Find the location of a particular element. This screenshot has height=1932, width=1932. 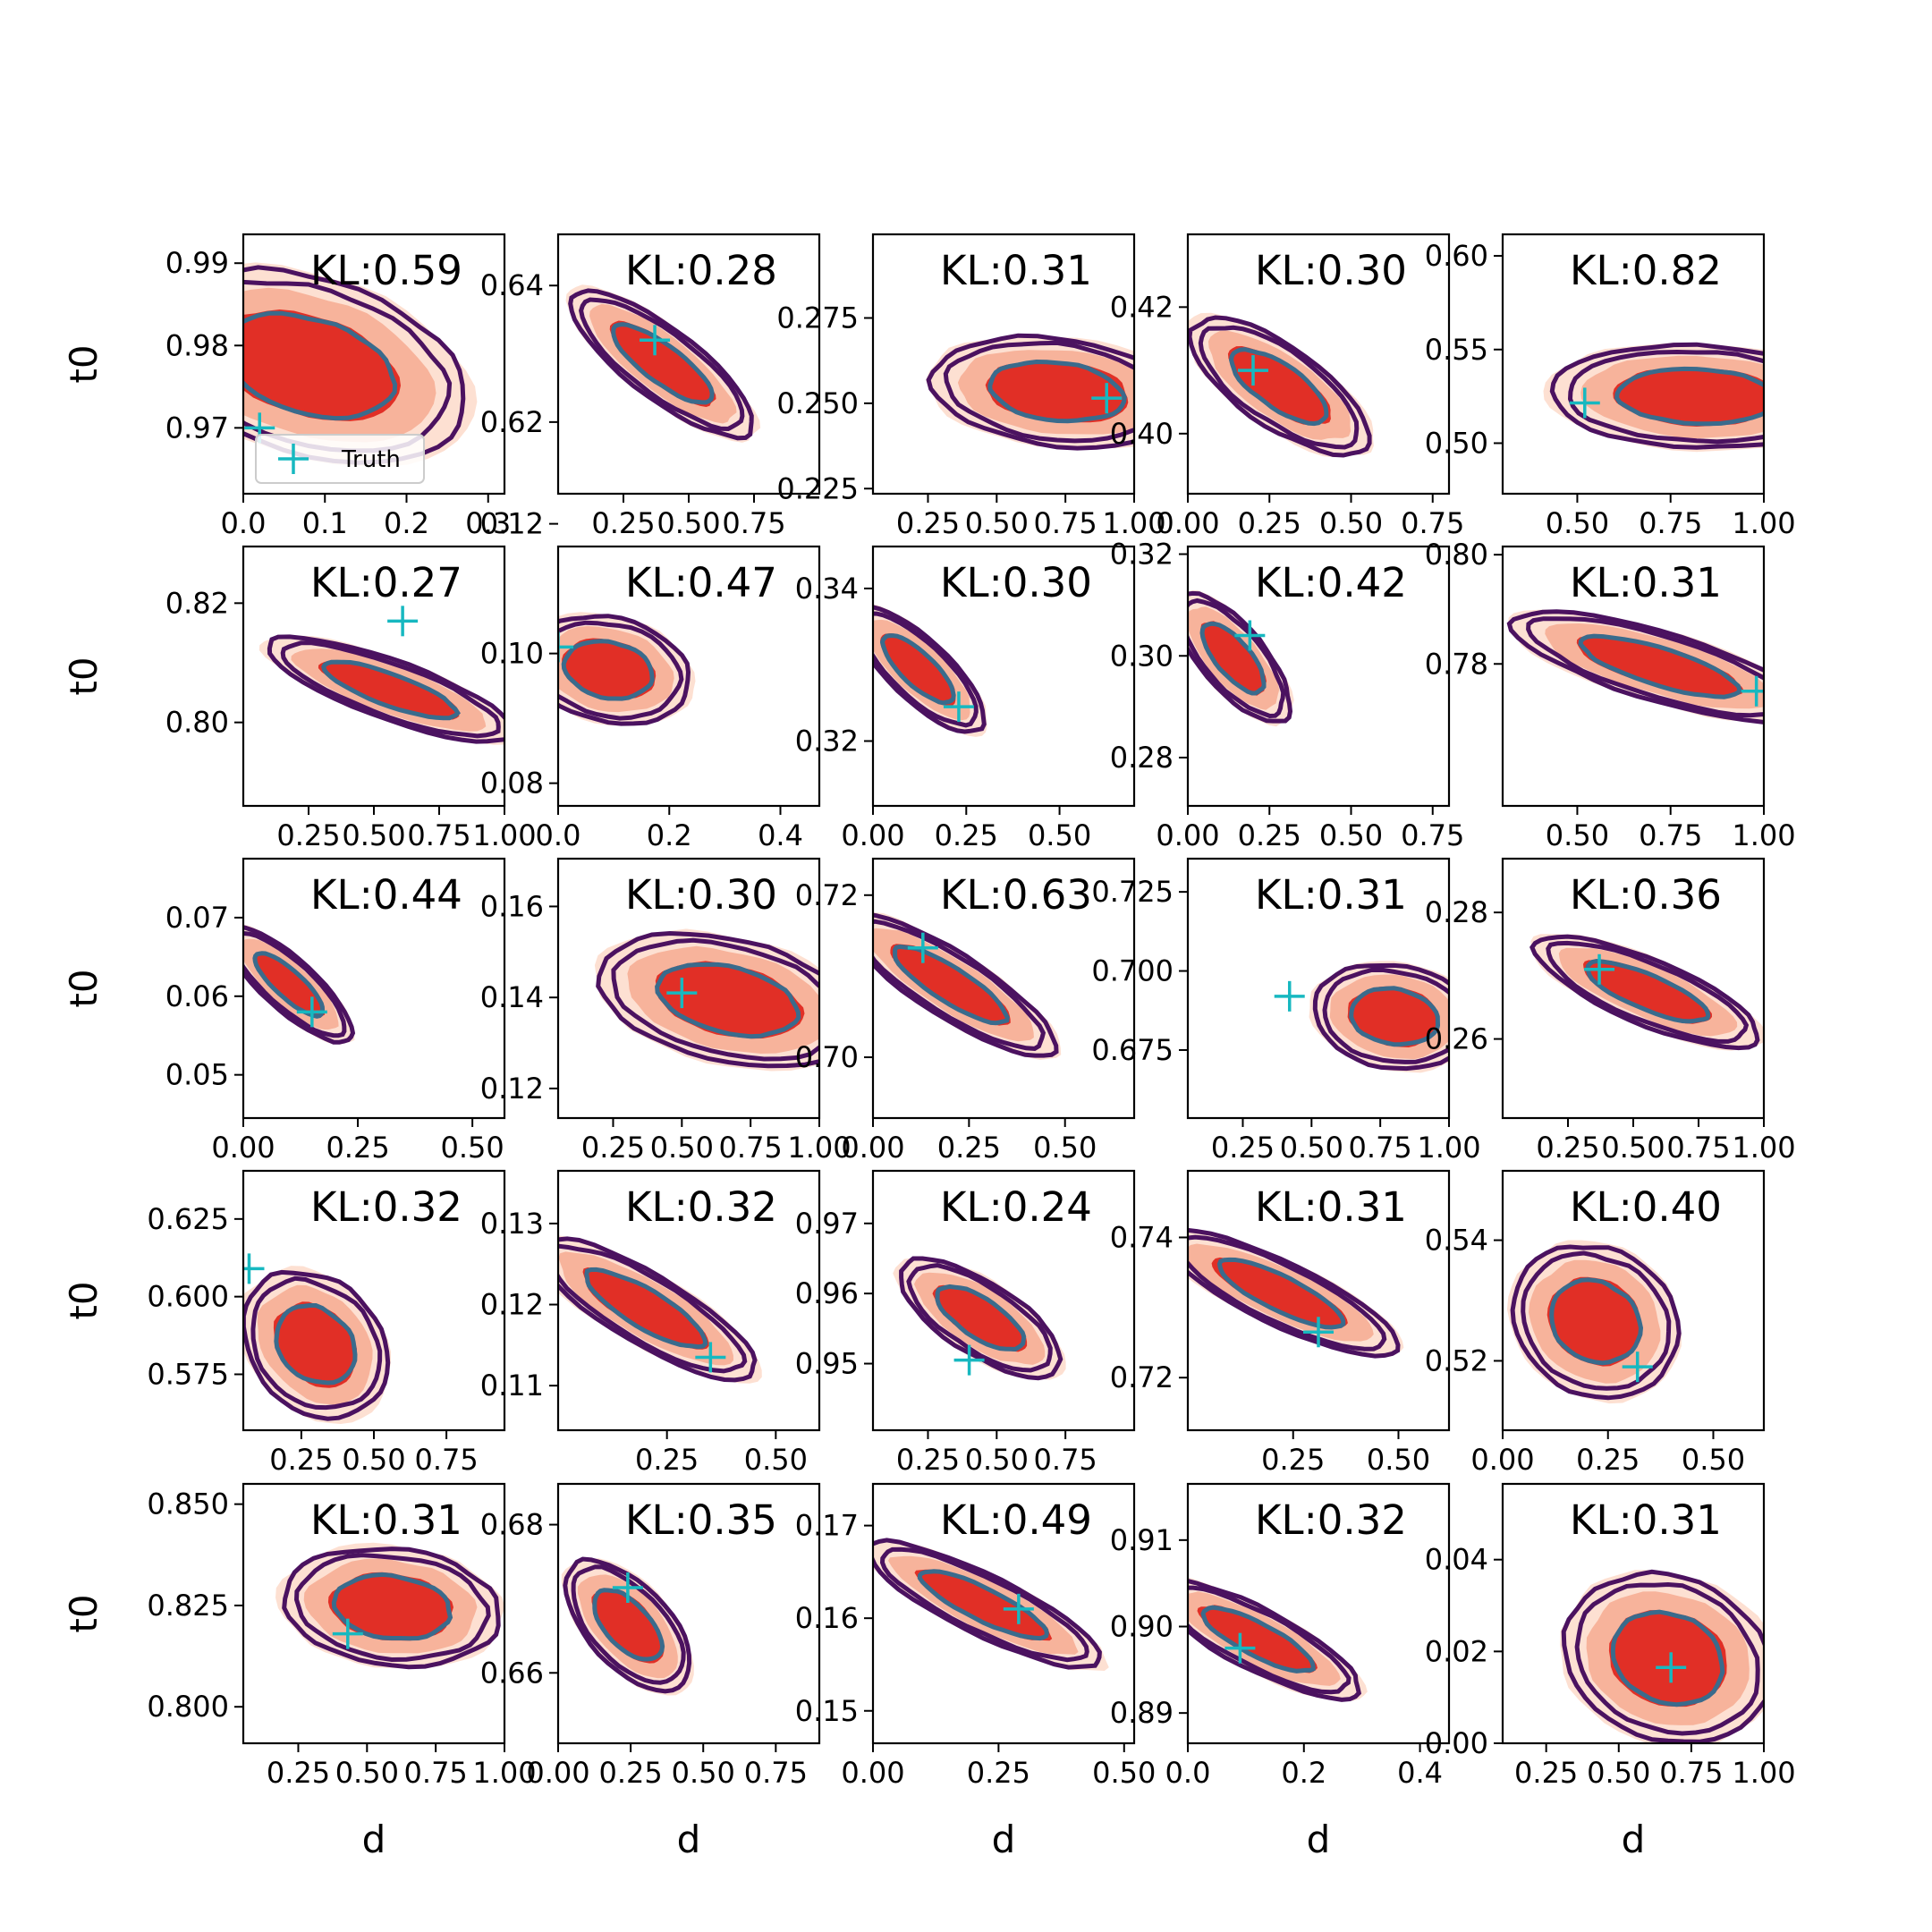

y-tick-label: 0.66 is located at coordinates (512, 1673).